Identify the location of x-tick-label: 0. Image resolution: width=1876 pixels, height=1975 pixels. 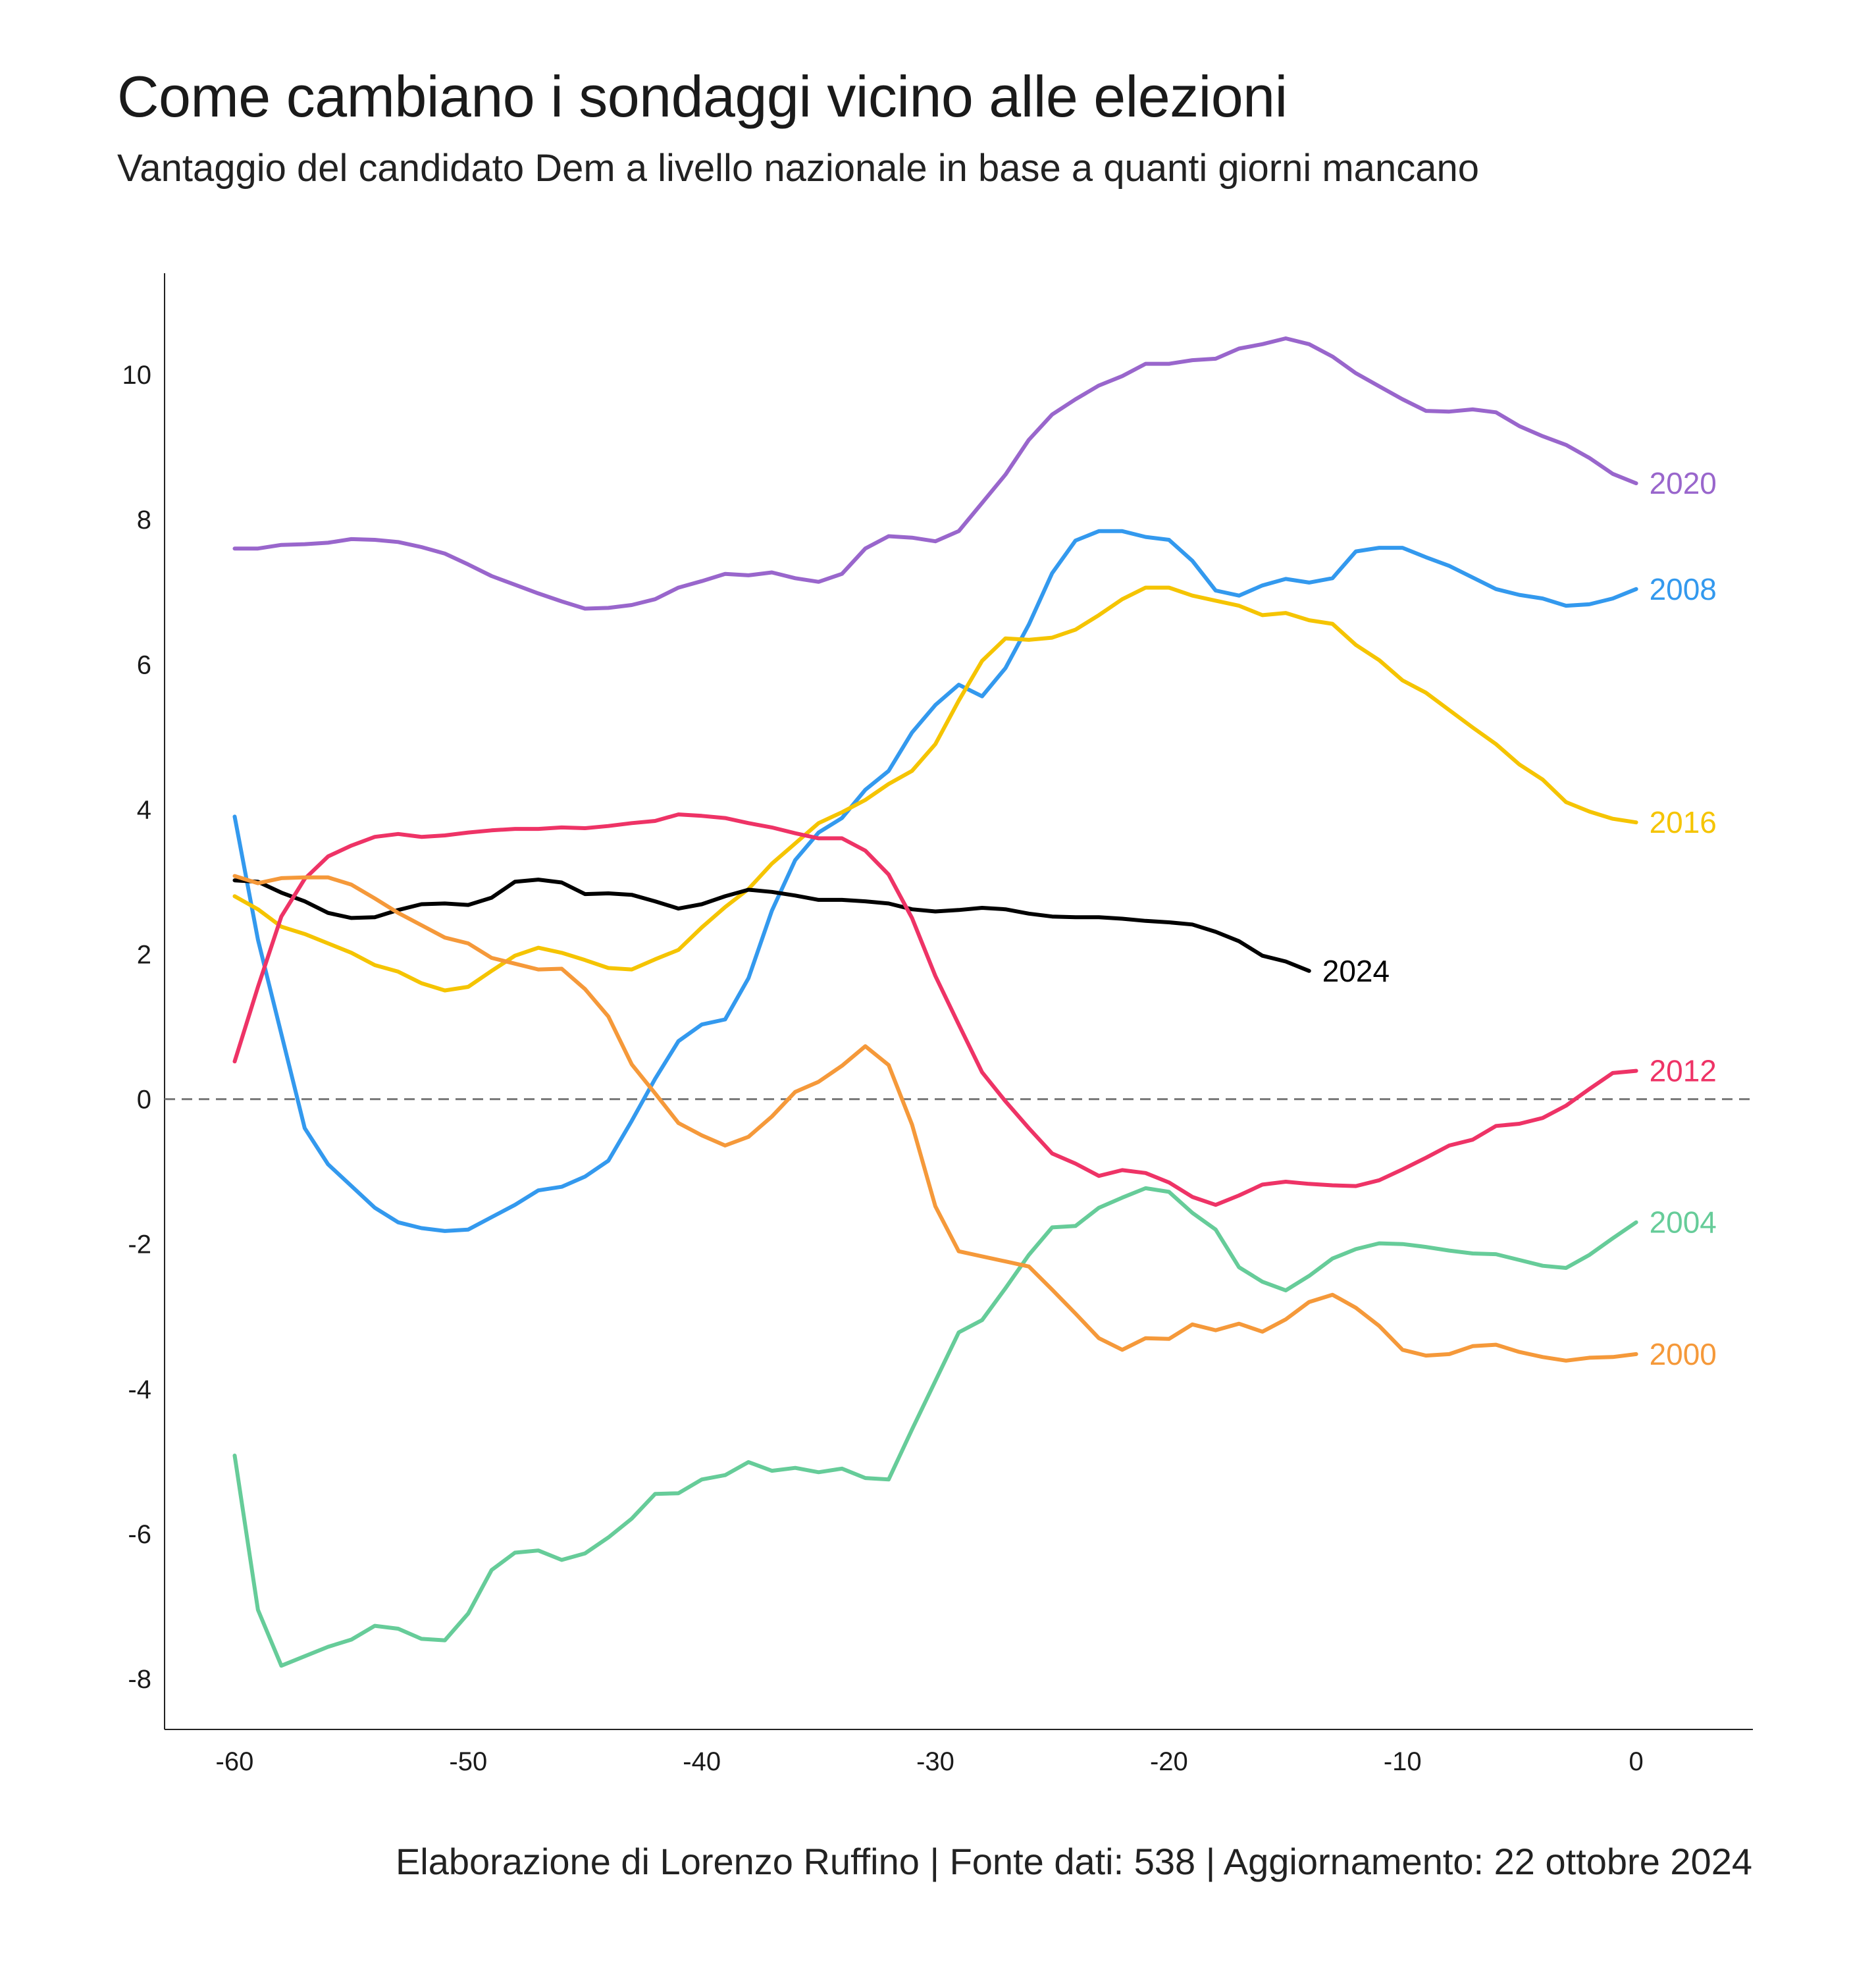
(1635, 1761).